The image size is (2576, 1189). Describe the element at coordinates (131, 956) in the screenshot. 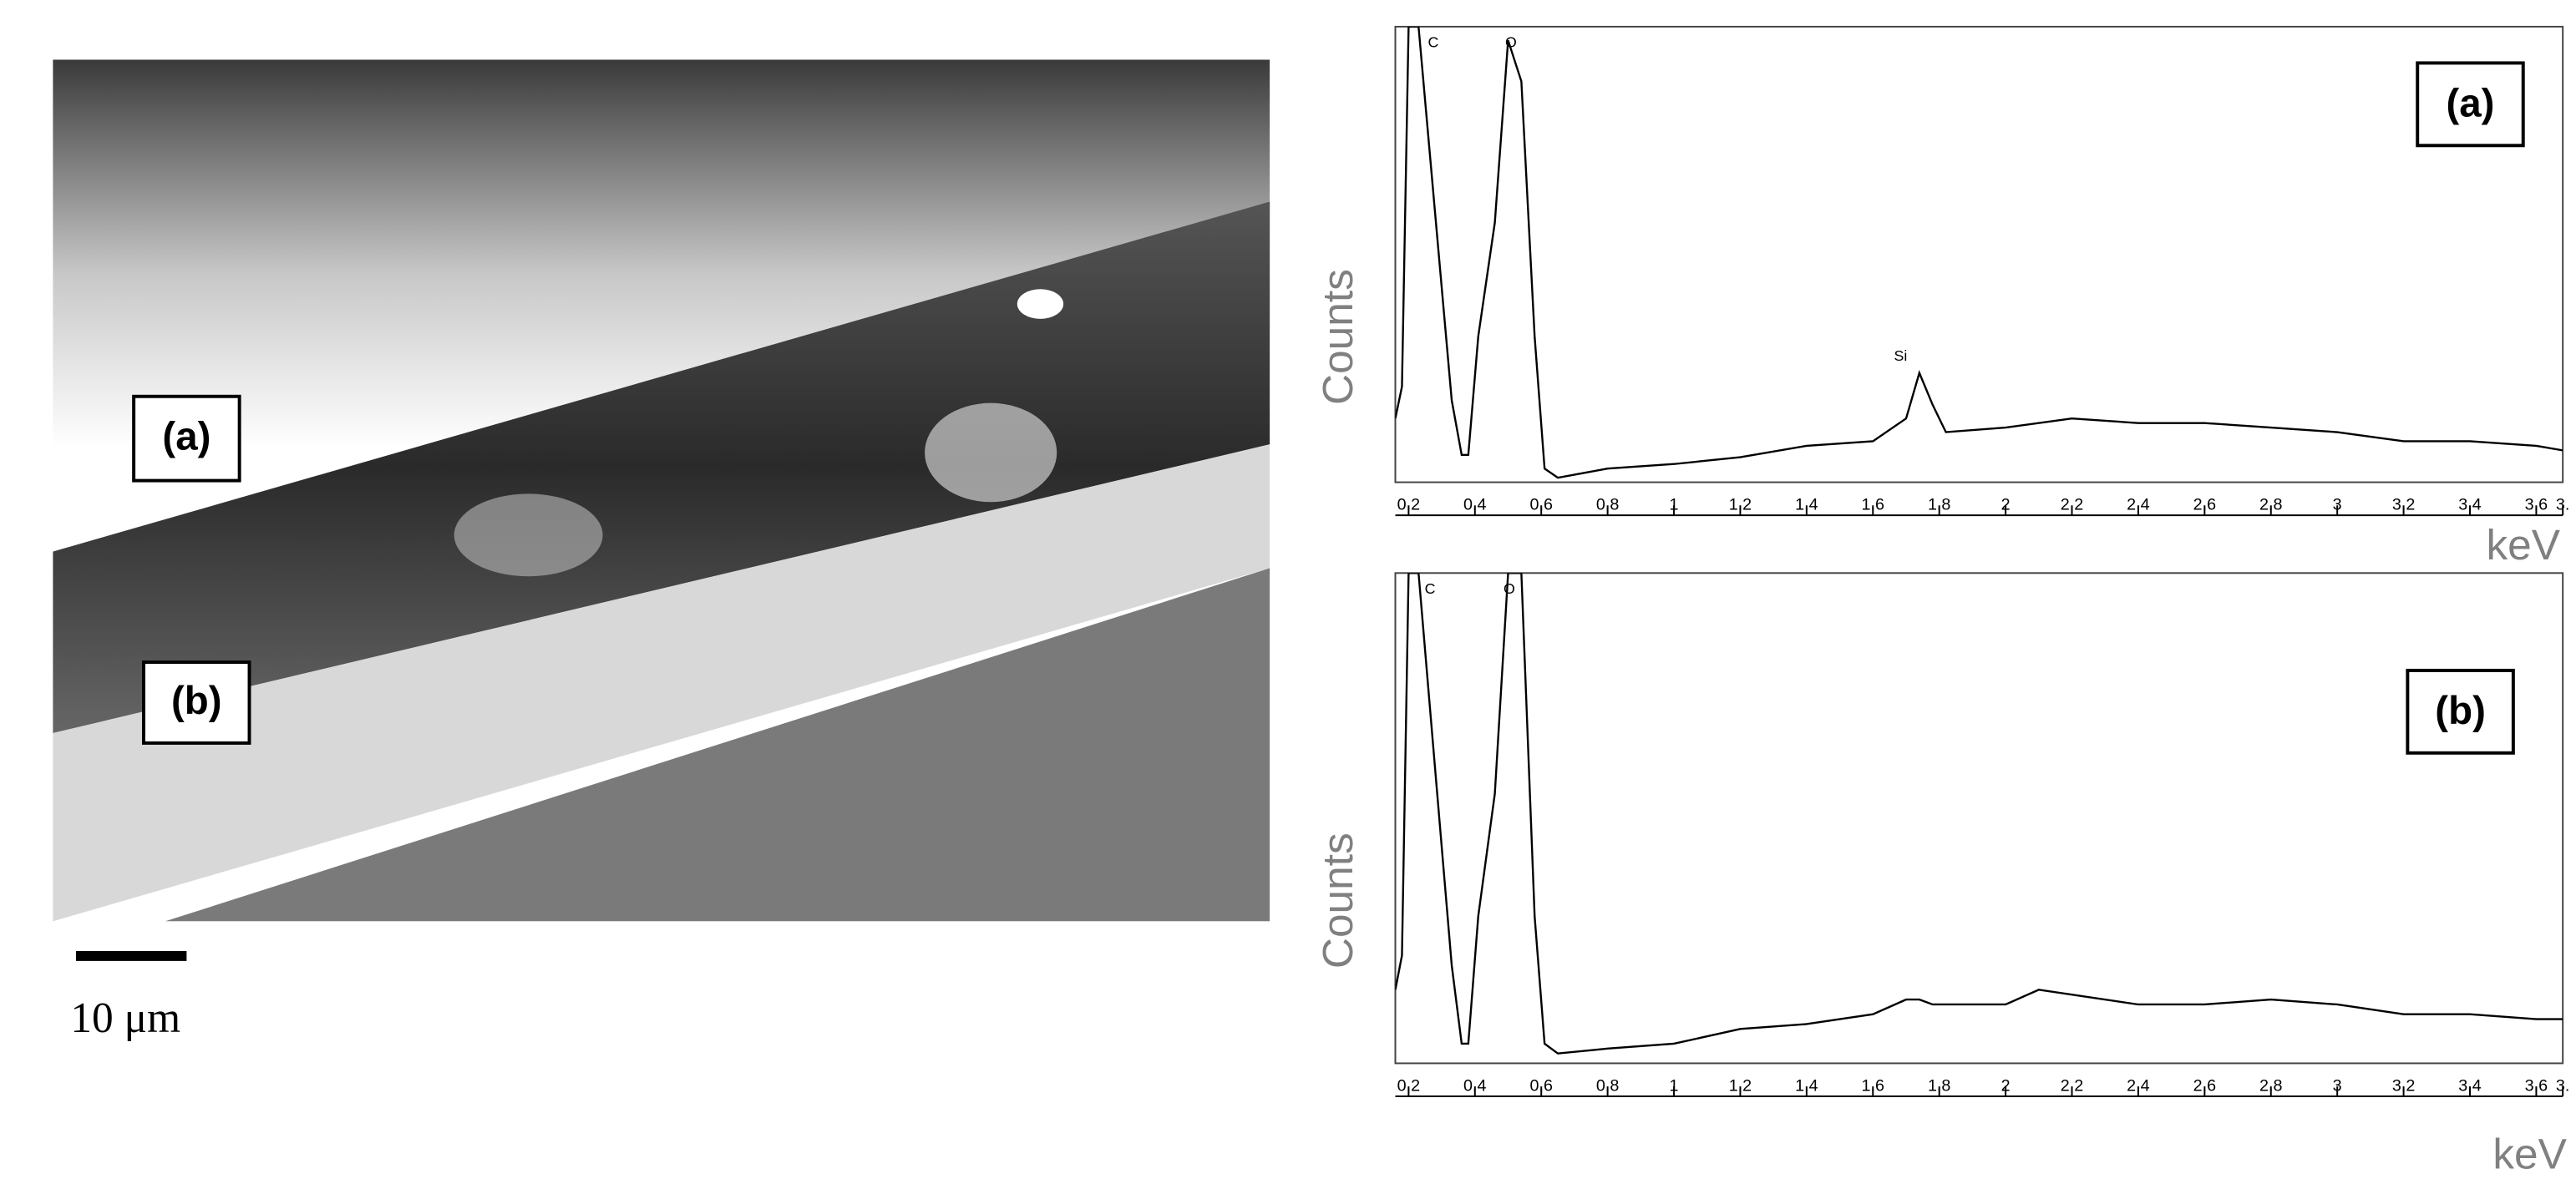

I see `scale-bar` at that location.